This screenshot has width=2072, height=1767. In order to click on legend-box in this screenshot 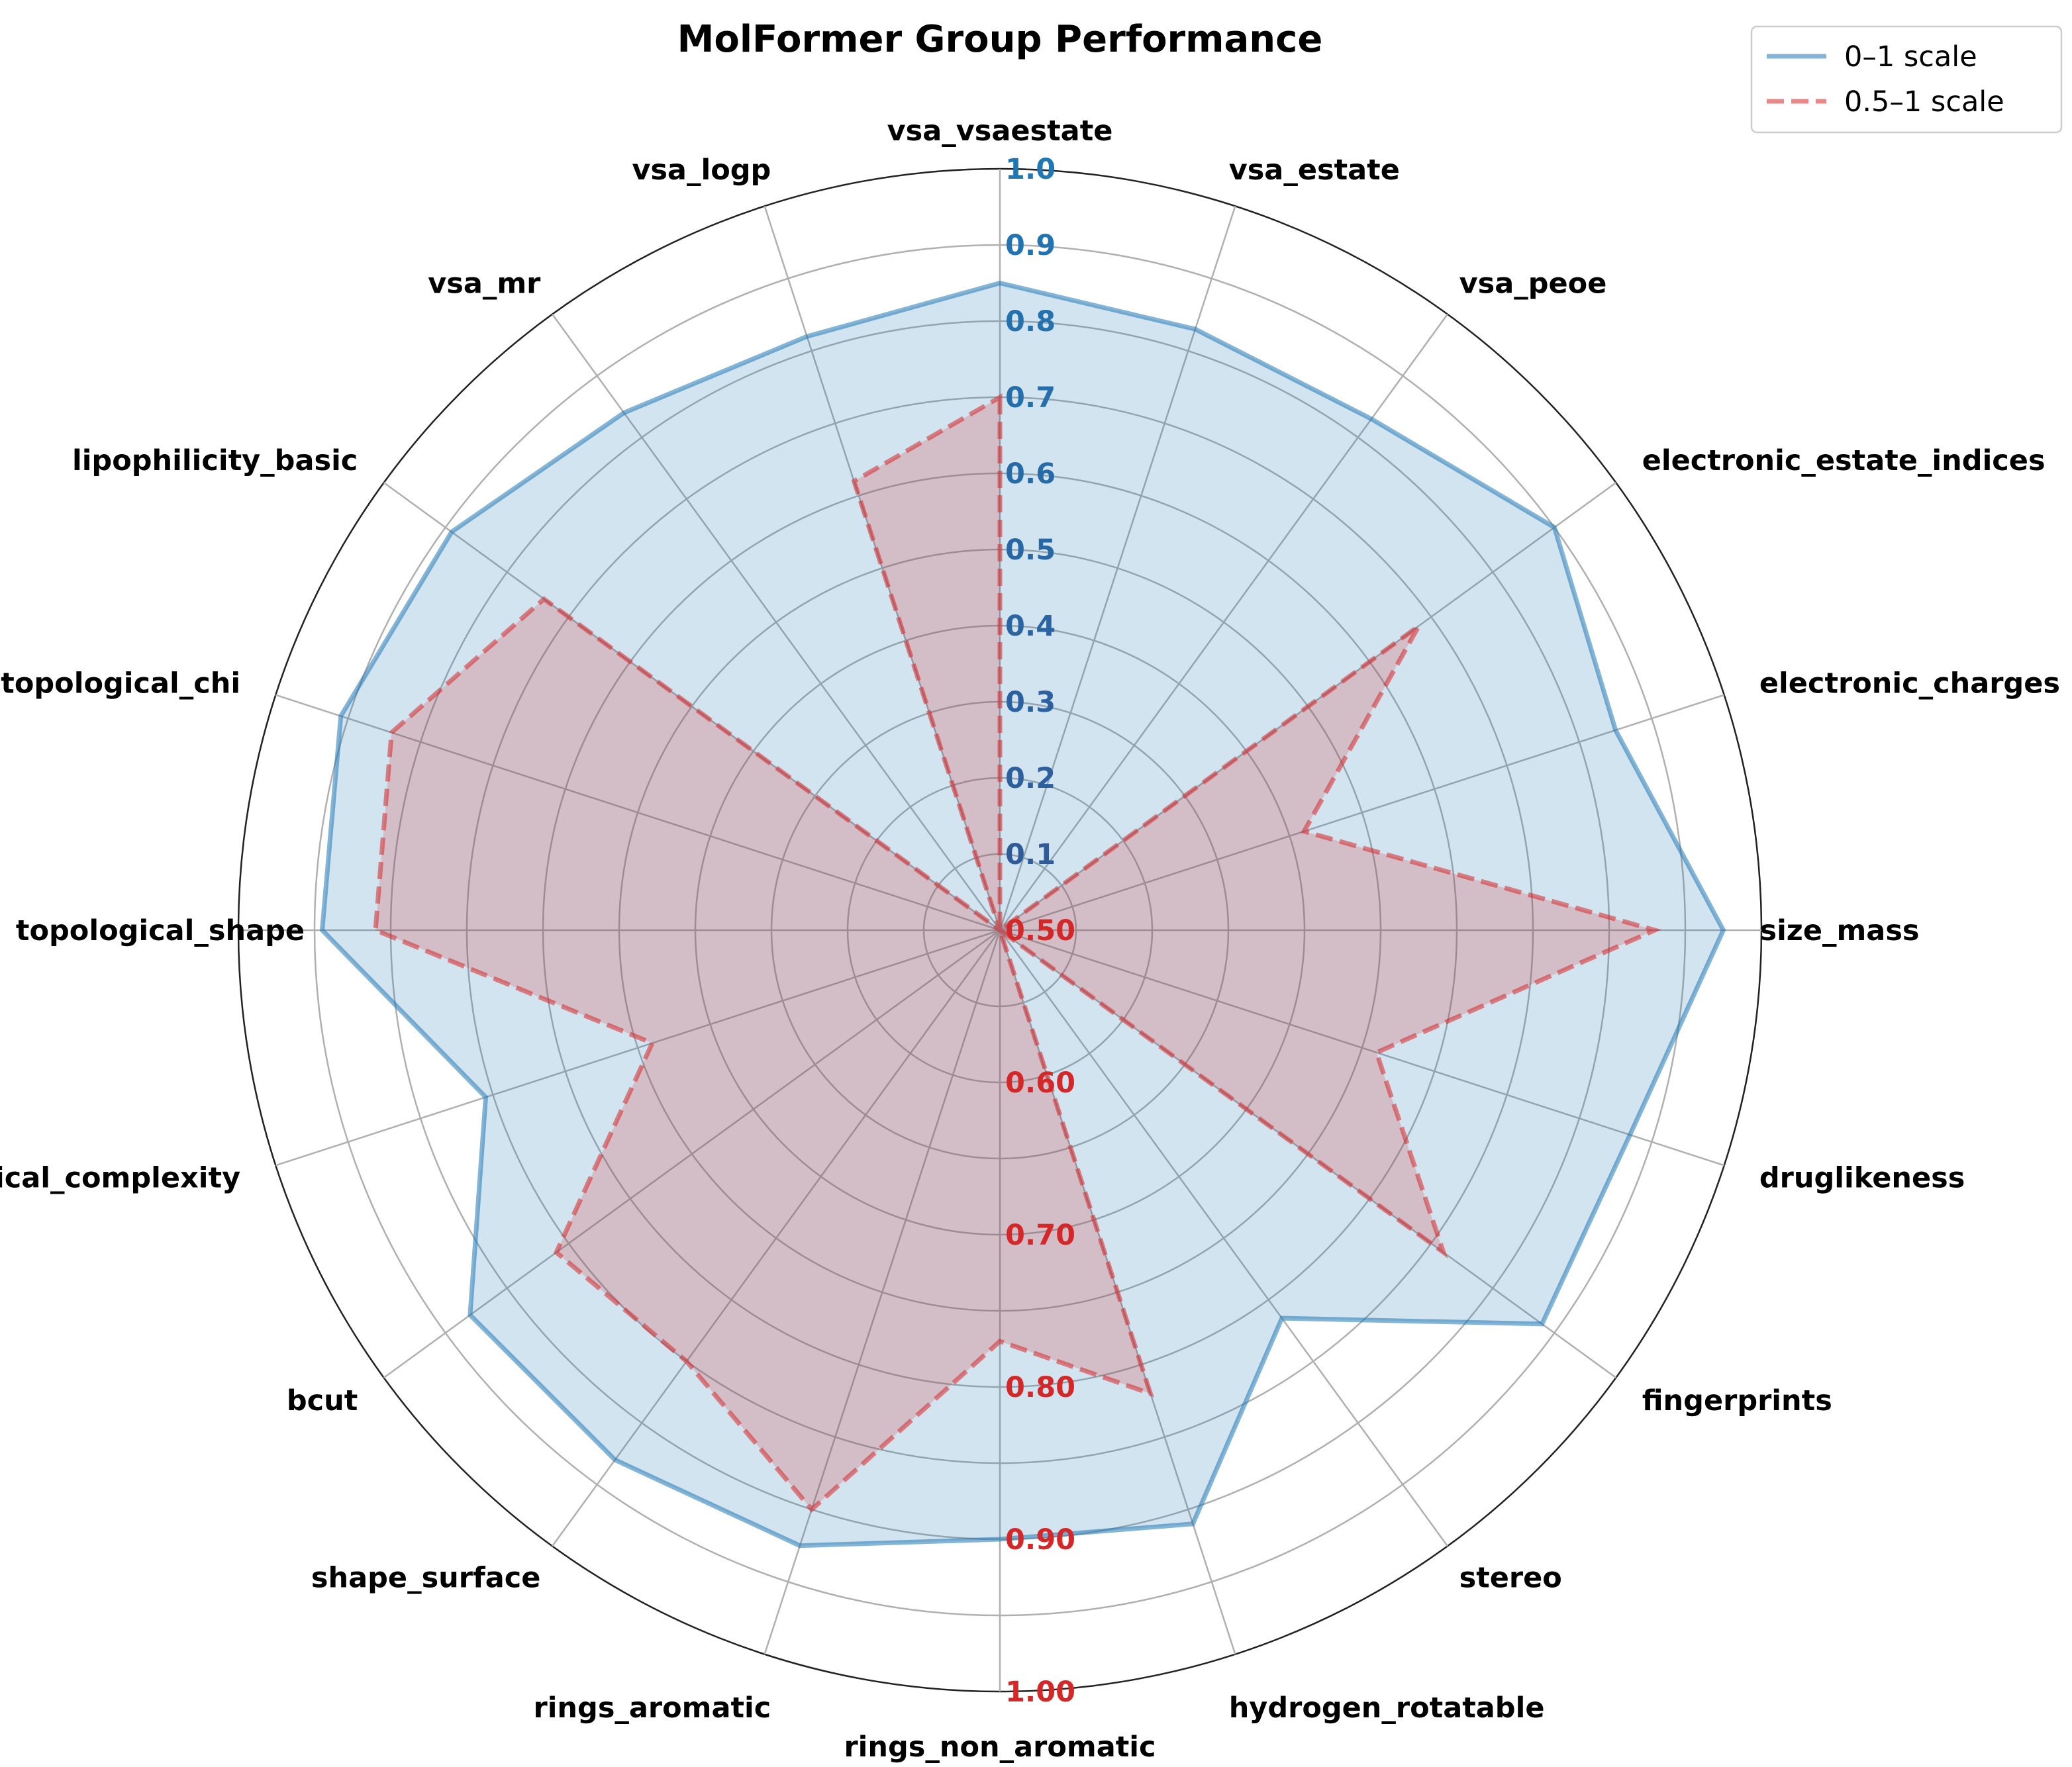, I will do `click(1906, 79)`.